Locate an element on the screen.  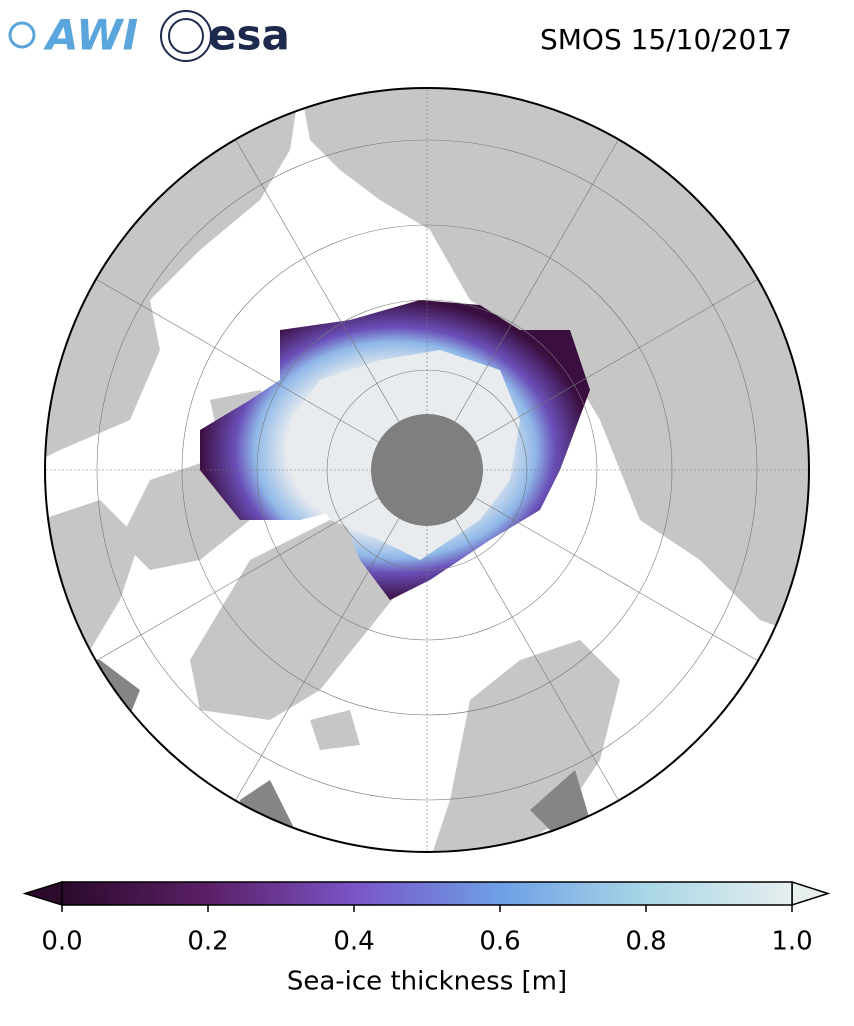
colorbar-tick-label: 0.0 is located at coordinates (61, 942).